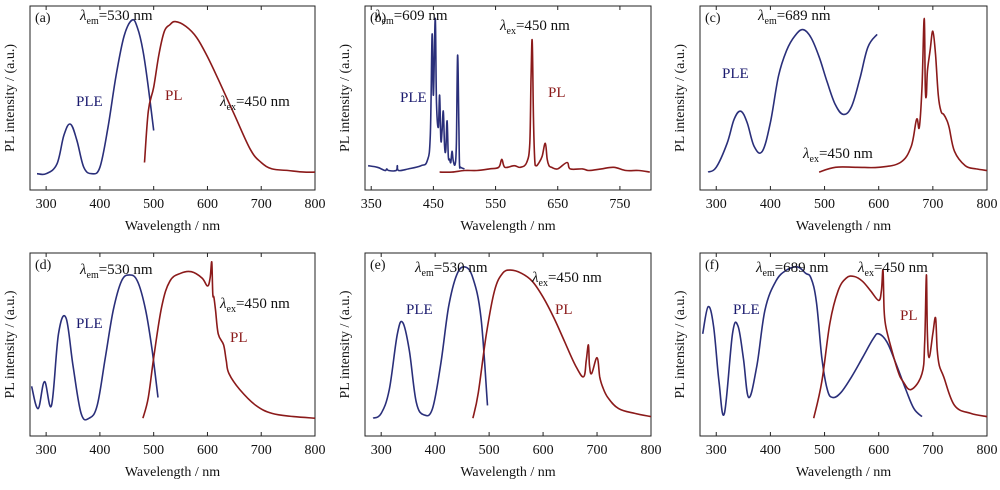  I want to click on panel-label: (c), so click(713, 18).